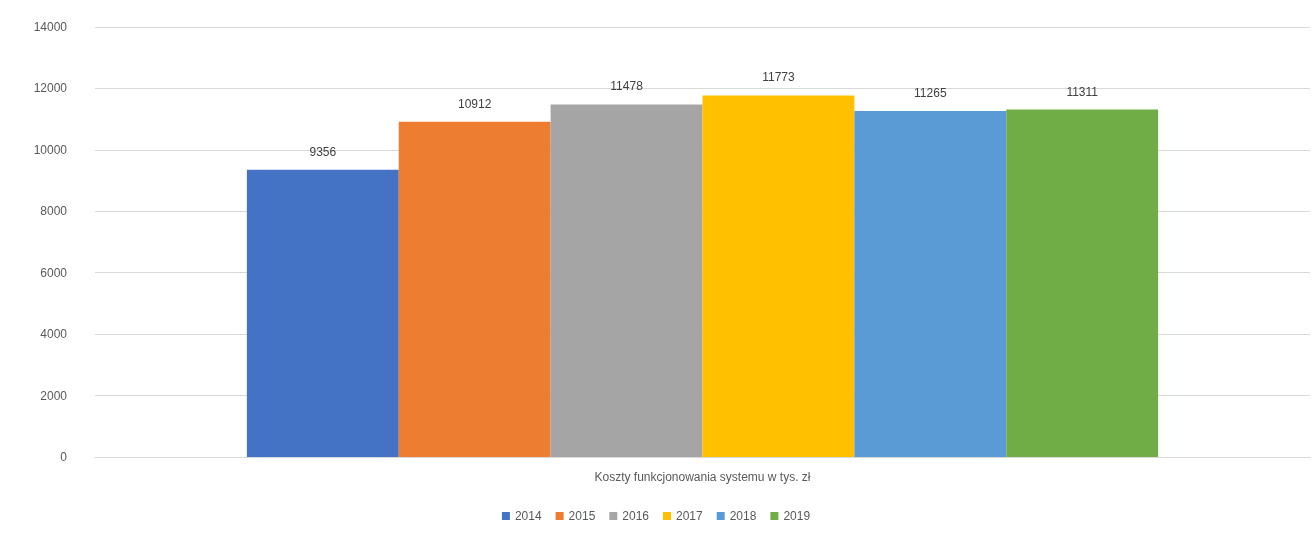  Describe the element at coordinates (636, 516) in the screenshot. I see `legend-label: 2016` at that location.